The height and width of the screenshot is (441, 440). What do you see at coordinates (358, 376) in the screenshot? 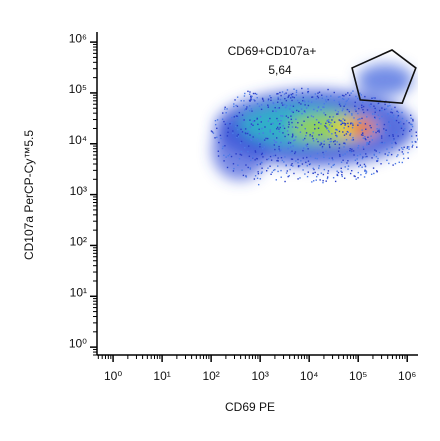
I see `x-tick-label: 10⁵` at bounding box center [358, 376].